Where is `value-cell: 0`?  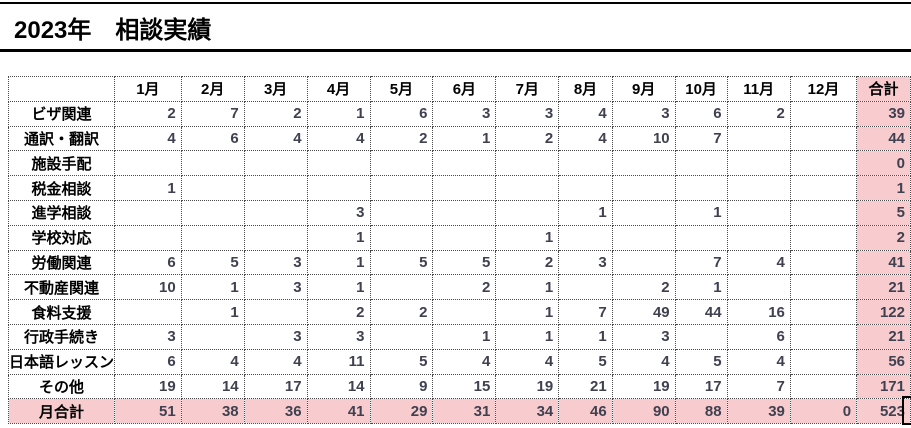 value-cell: 0 is located at coordinates (823, 411).